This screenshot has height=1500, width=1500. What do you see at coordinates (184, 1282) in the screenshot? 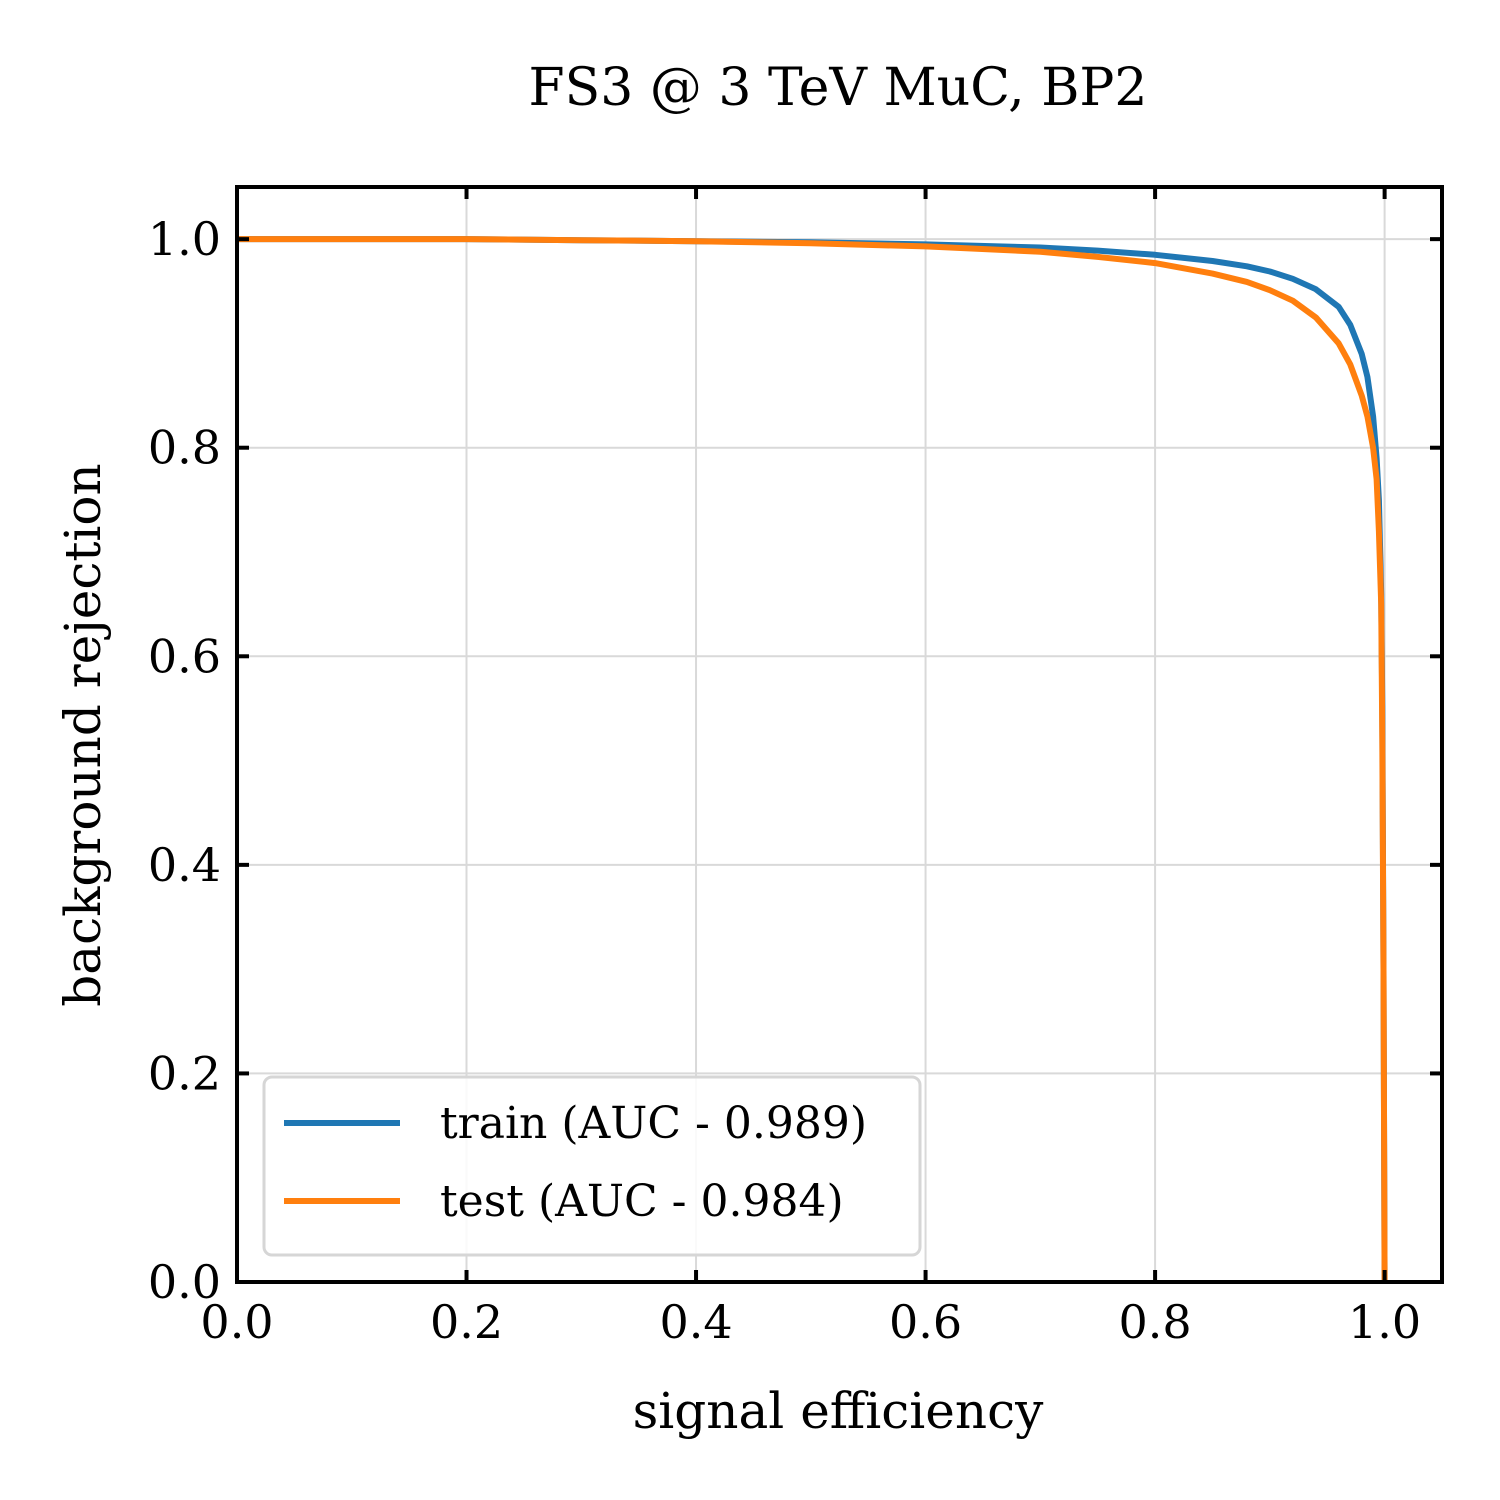
I see `y-tick-label: 0.0` at bounding box center [184, 1282].